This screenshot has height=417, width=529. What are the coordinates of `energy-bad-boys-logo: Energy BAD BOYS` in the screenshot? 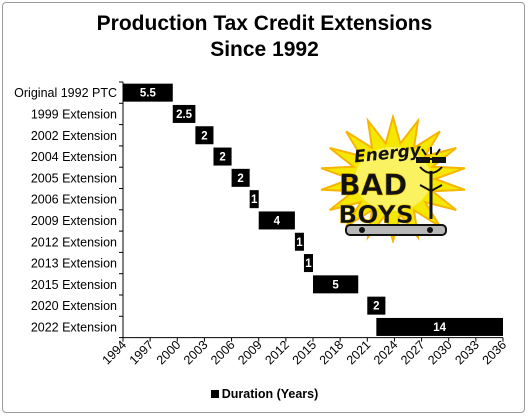 It's located at (393, 178).